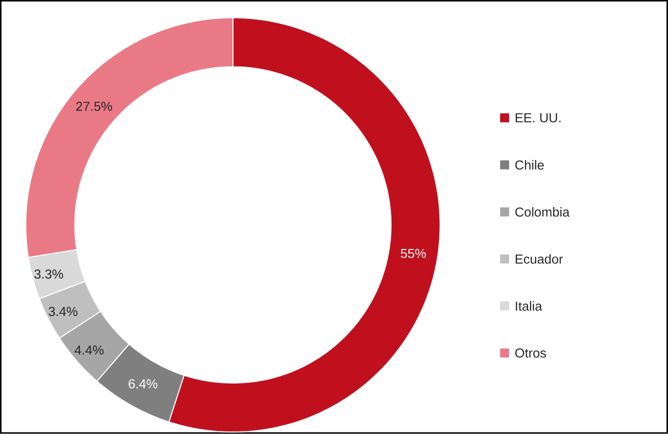 This screenshot has height=434, width=668. What do you see at coordinates (49, 274) in the screenshot?
I see `data-label: 3.3%` at bounding box center [49, 274].